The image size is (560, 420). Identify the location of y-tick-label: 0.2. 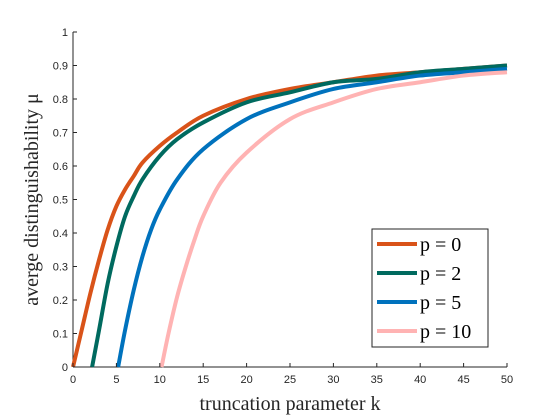
(60, 301).